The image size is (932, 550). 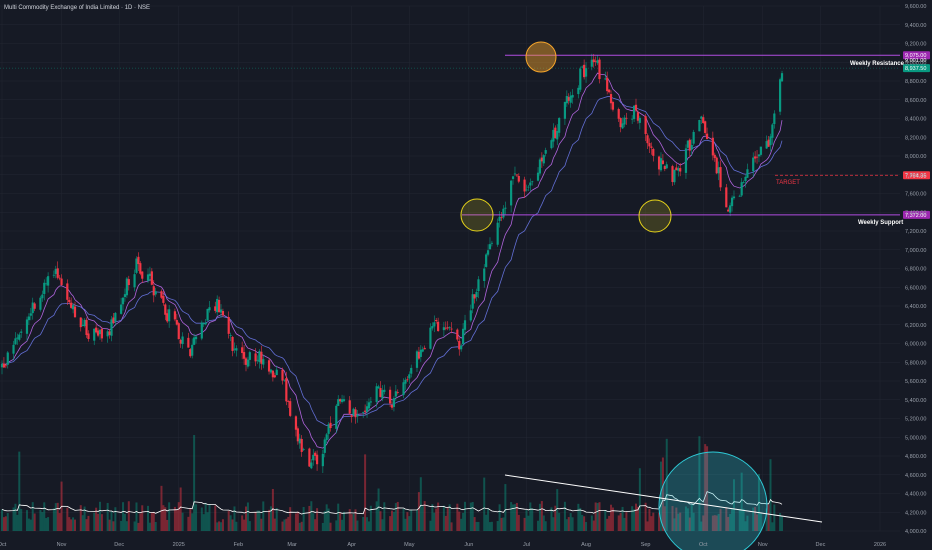 What do you see at coordinates (915, 438) in the screenshot?
I see `y-tick-label: 5,000.00` at bounding box center [915, 438].